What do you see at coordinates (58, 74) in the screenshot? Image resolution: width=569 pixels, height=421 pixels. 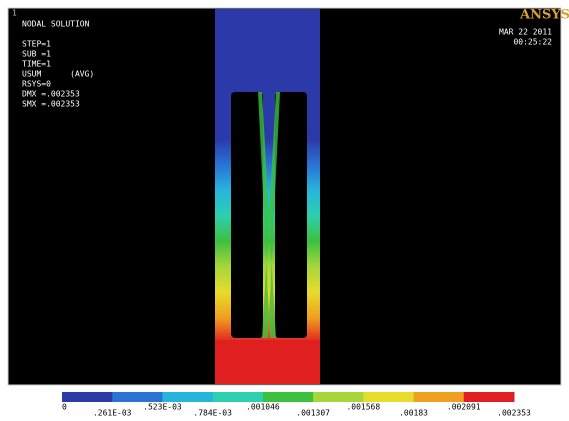 I see `info-line: USUM (AVG)` at bounding box center [58, 74].